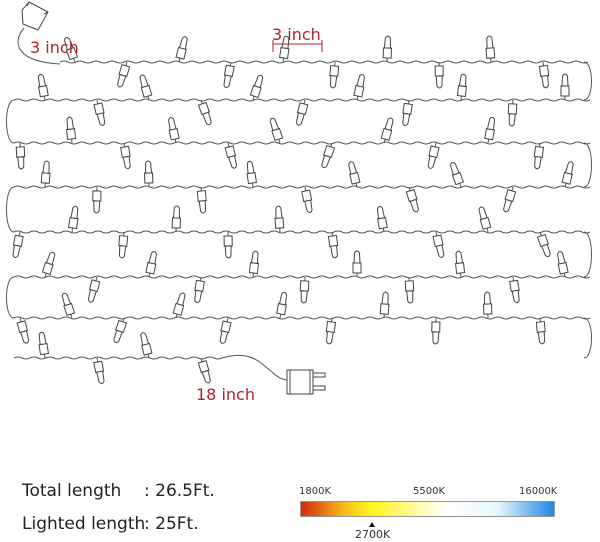 Image resolution: width=600 pixels, height=542 pixels. I want to click on color-temperature-bar, so click(427, 509).